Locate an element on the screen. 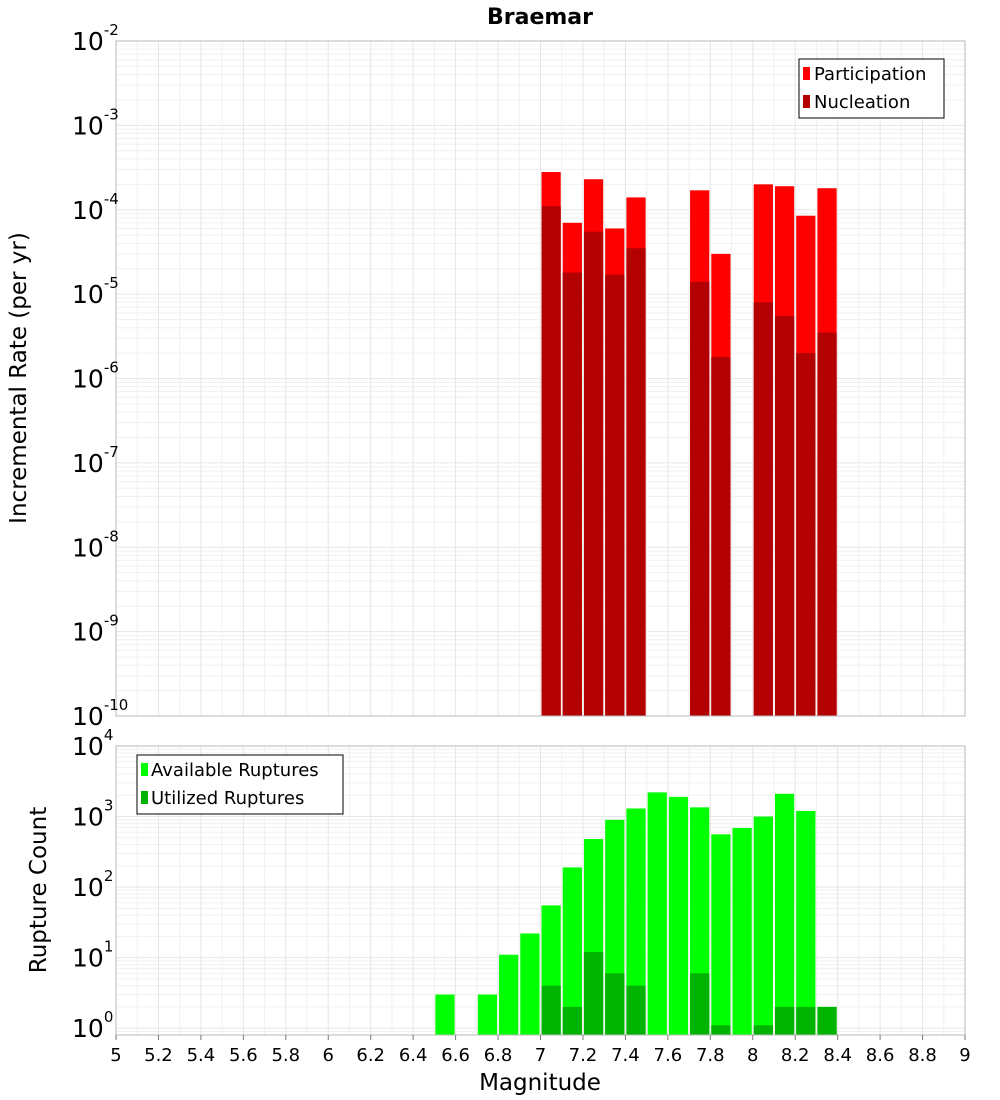 The height and width of the screenshot is (1100, 1000). top-y-tick-label: 10⁻³ is located at coordinates (95, 122).